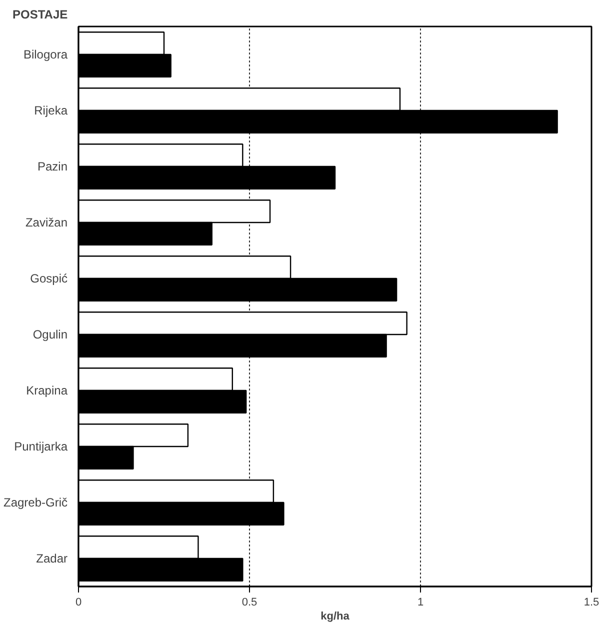  Describe the element at coordinates (40, 15) in the screenshot. I see `y-axis-title: POSTAJE` at that location.